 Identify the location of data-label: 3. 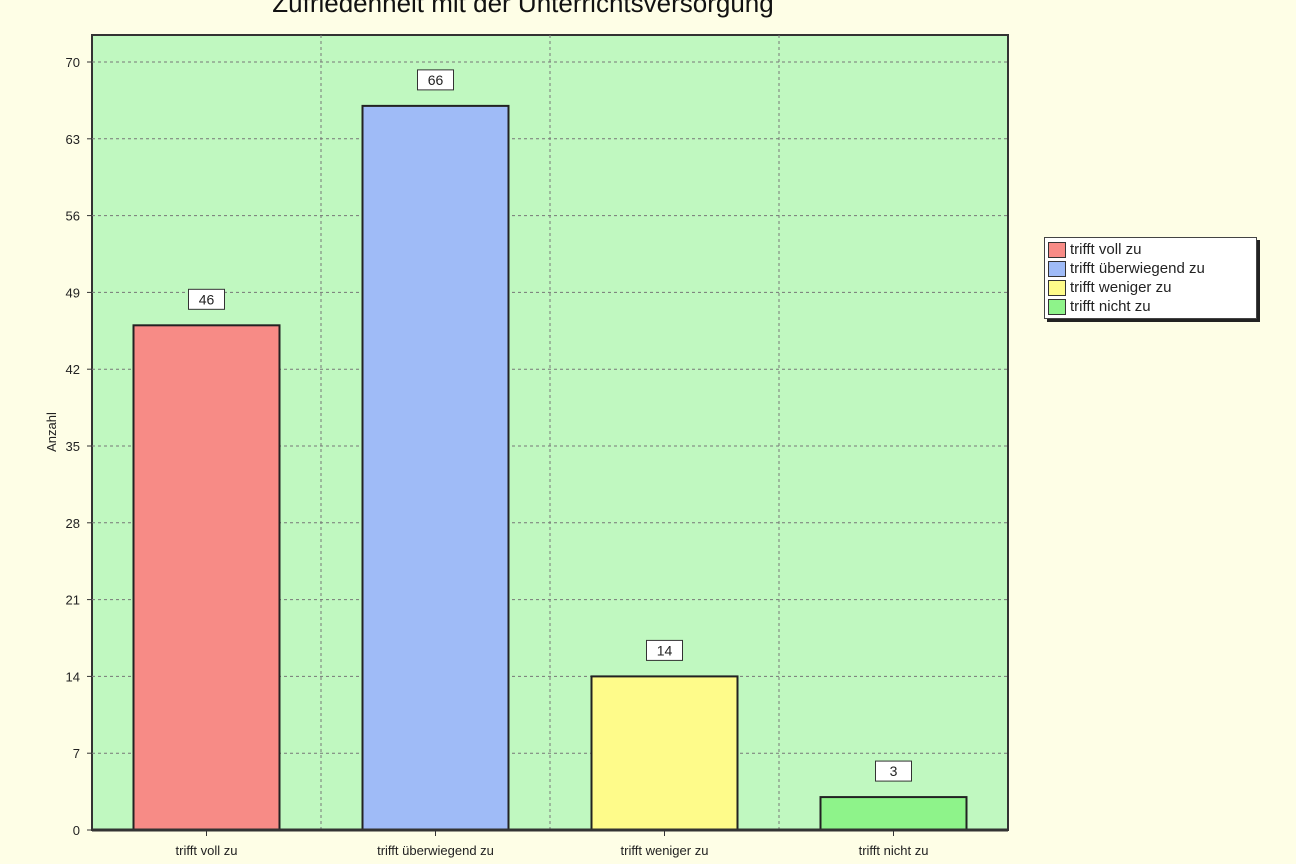
(894, 771).